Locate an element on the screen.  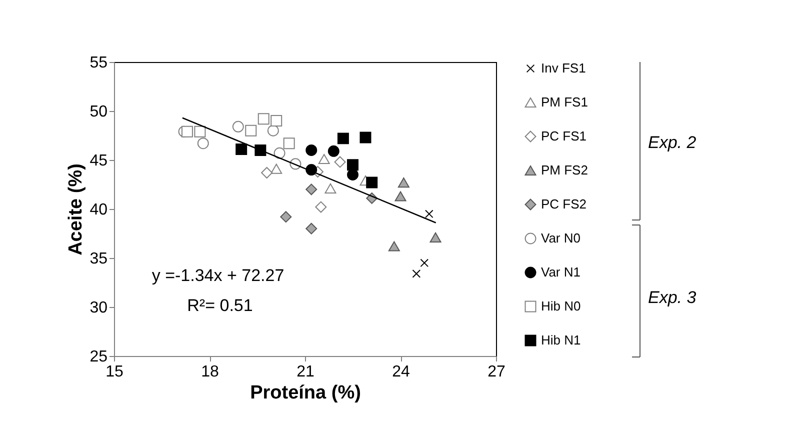
y-tick-label: 25 is located at coordinates (99, 357).